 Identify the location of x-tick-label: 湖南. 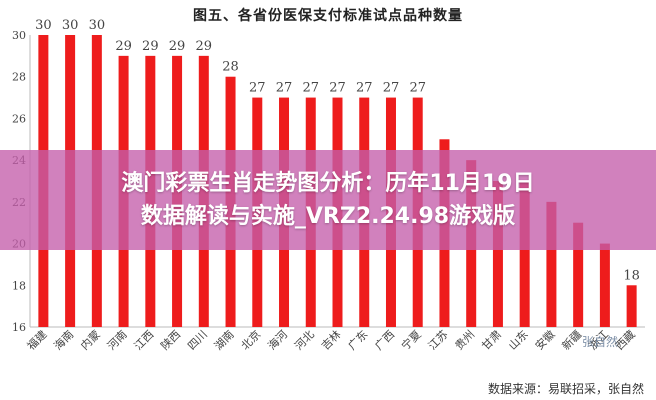
(224, 340).